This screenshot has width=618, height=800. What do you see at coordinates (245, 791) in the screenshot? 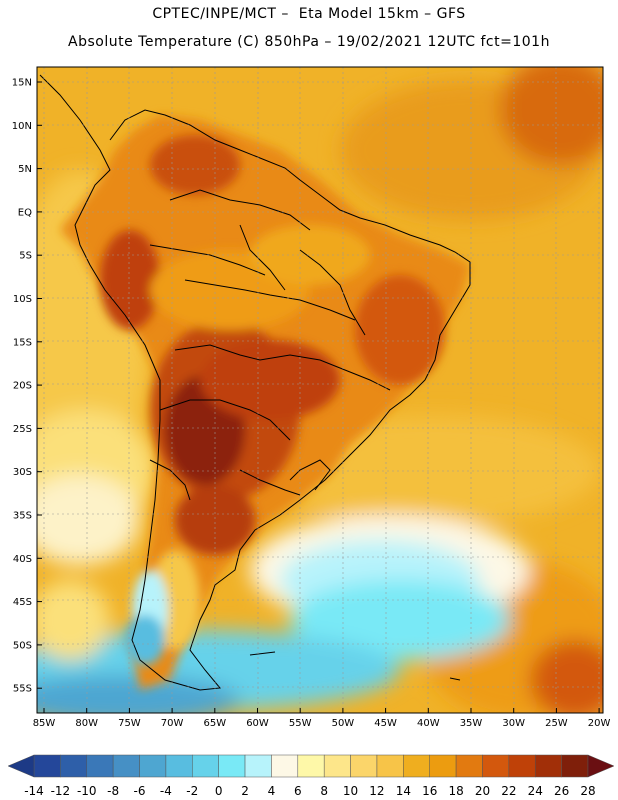
I see `colorbar-label: 2` at bounding box center [245, 791].